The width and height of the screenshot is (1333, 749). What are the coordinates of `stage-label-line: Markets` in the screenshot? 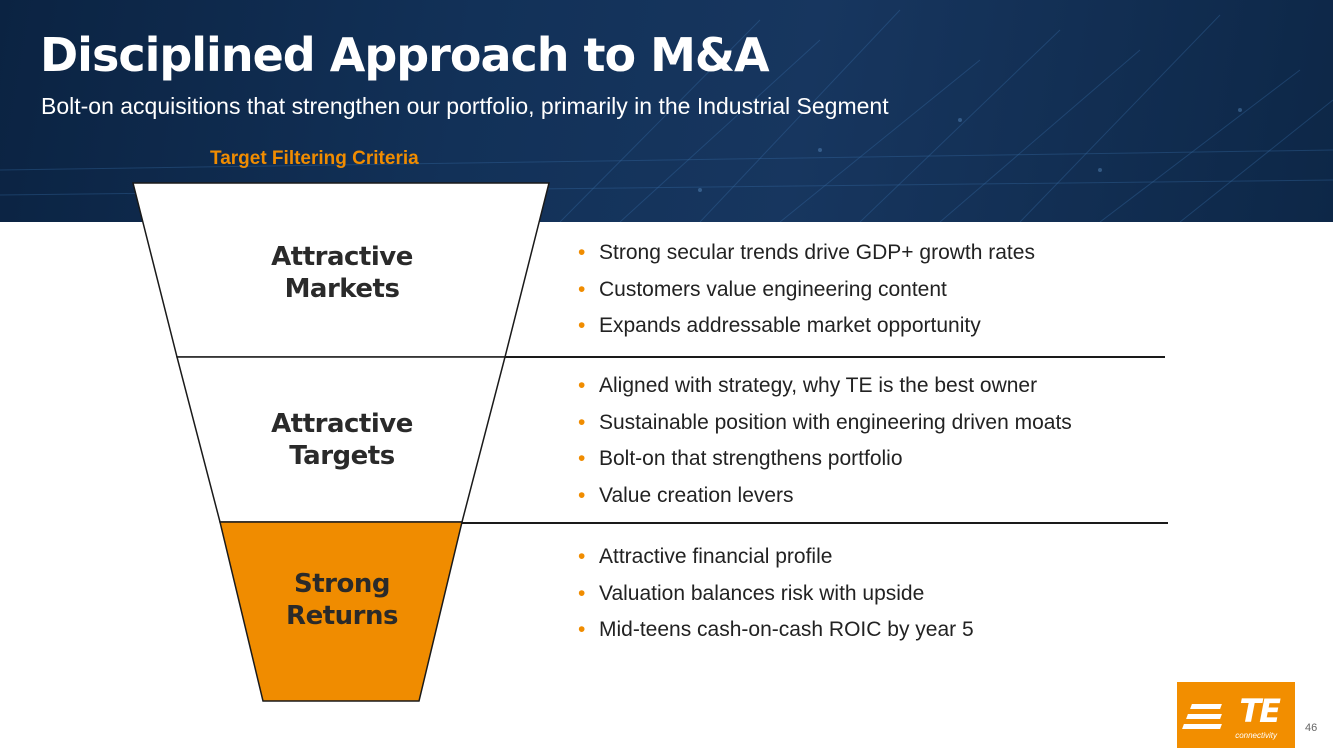 It's located at (342, 289).